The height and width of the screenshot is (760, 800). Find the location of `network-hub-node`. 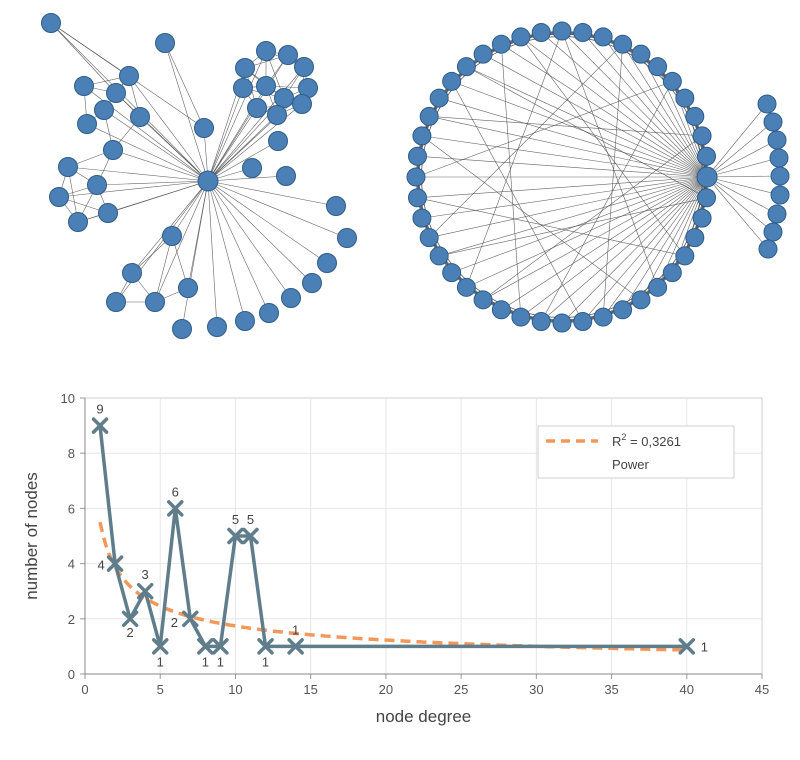

network-hub-node is located at coordinates (208, 181).